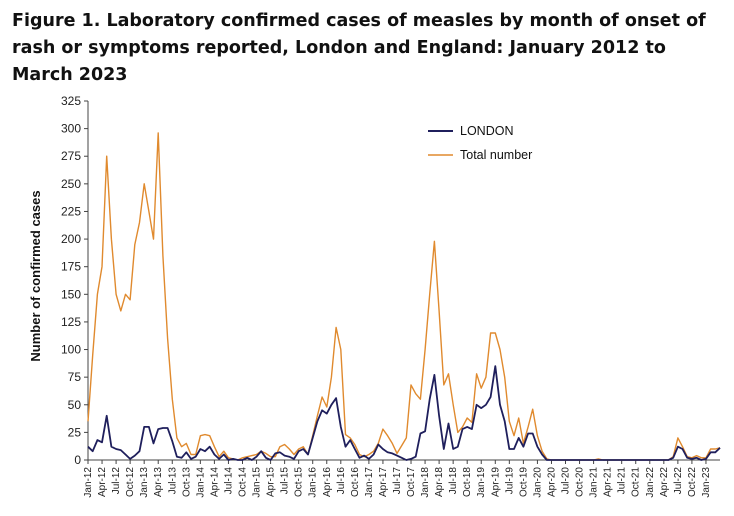 Image resolution: width=734 pixels, height=516 pixels. What do you see at coordinates (453, 481) in the screenshot?
I see `x-tick-label: Jul-18` at bounding box center [453, 481].